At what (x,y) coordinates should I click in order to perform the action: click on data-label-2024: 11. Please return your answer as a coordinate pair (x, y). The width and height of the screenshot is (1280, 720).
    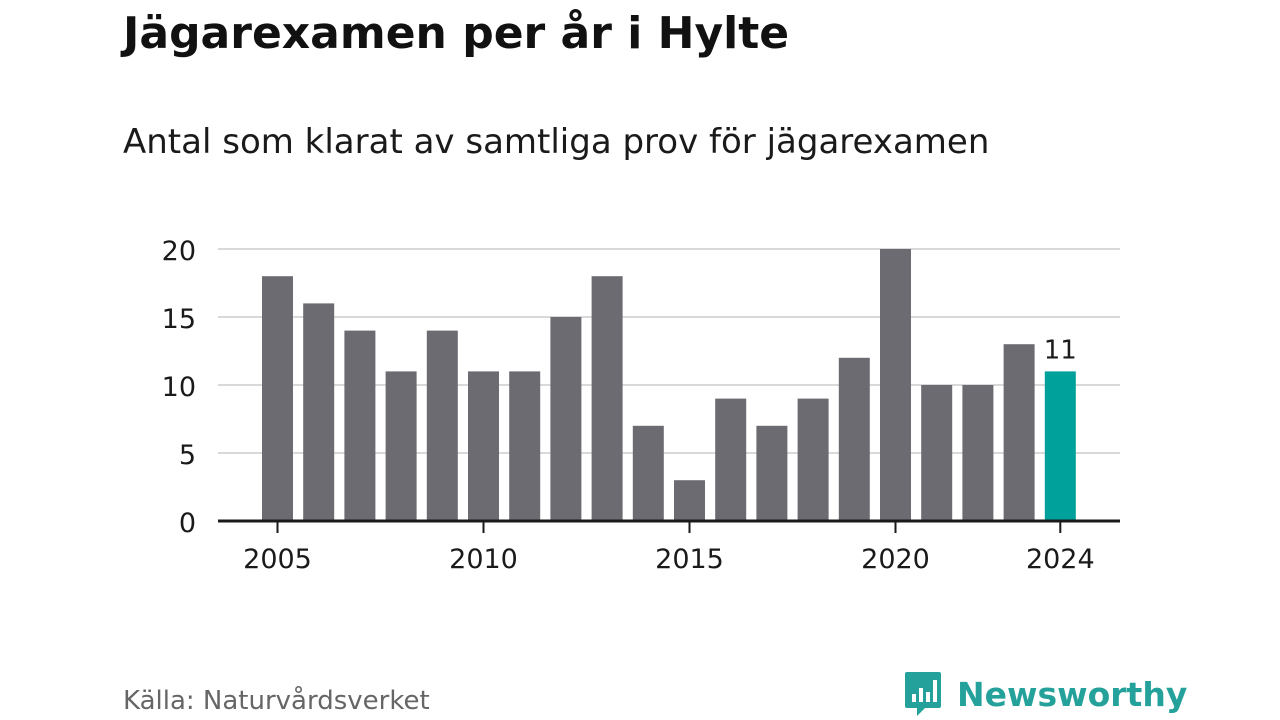
    Looking at the image, I should click on (1060, 350).